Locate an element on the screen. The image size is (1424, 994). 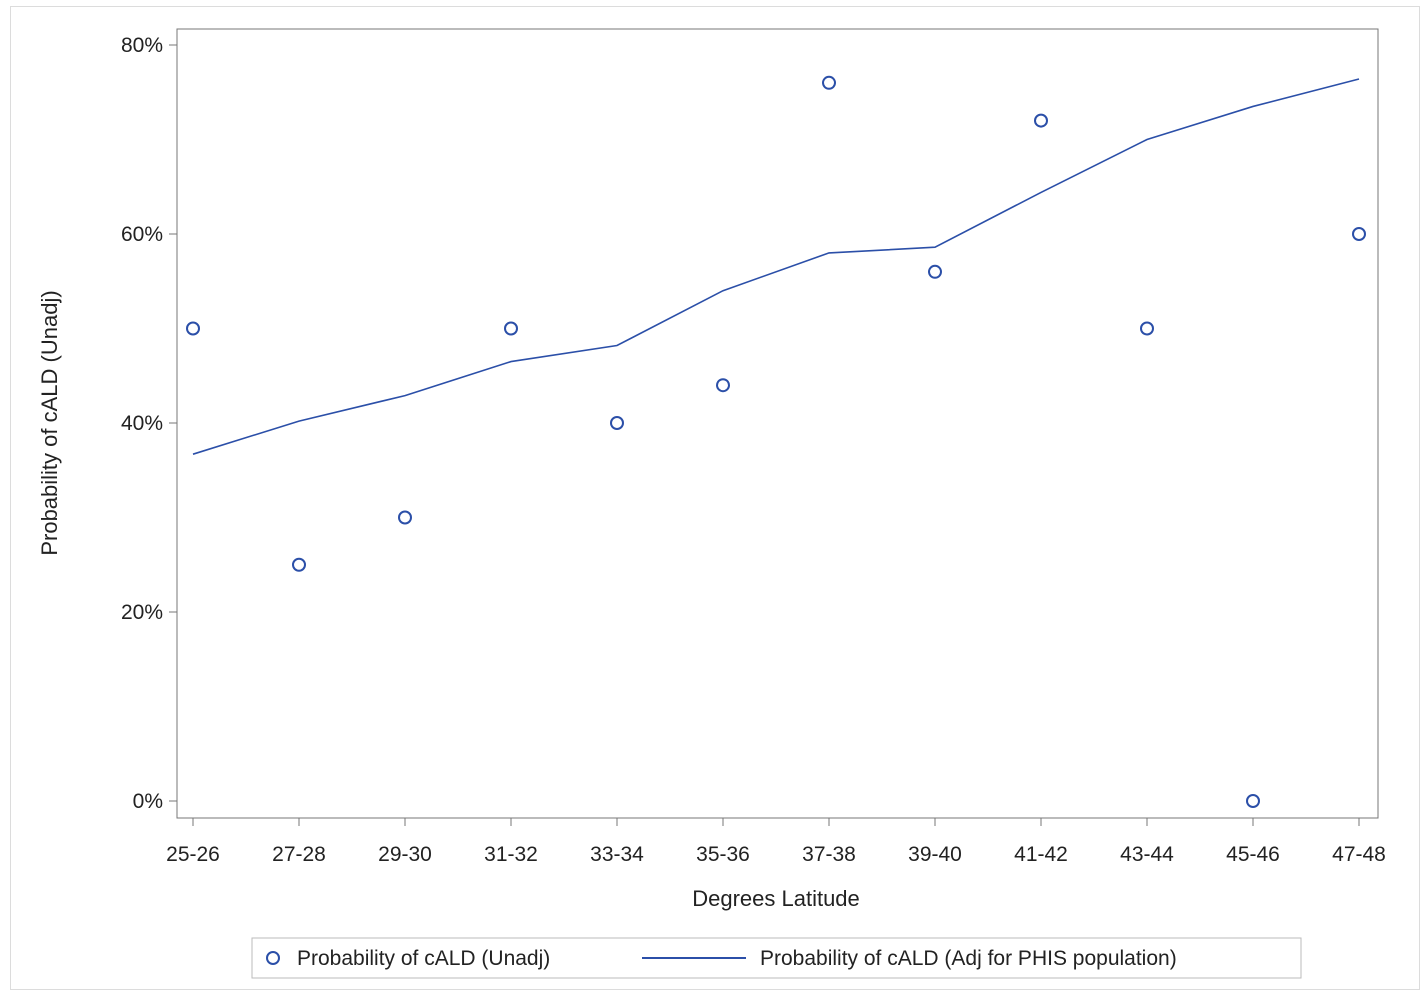
y-tick-label: 40% is located at coordinates (142, 423).